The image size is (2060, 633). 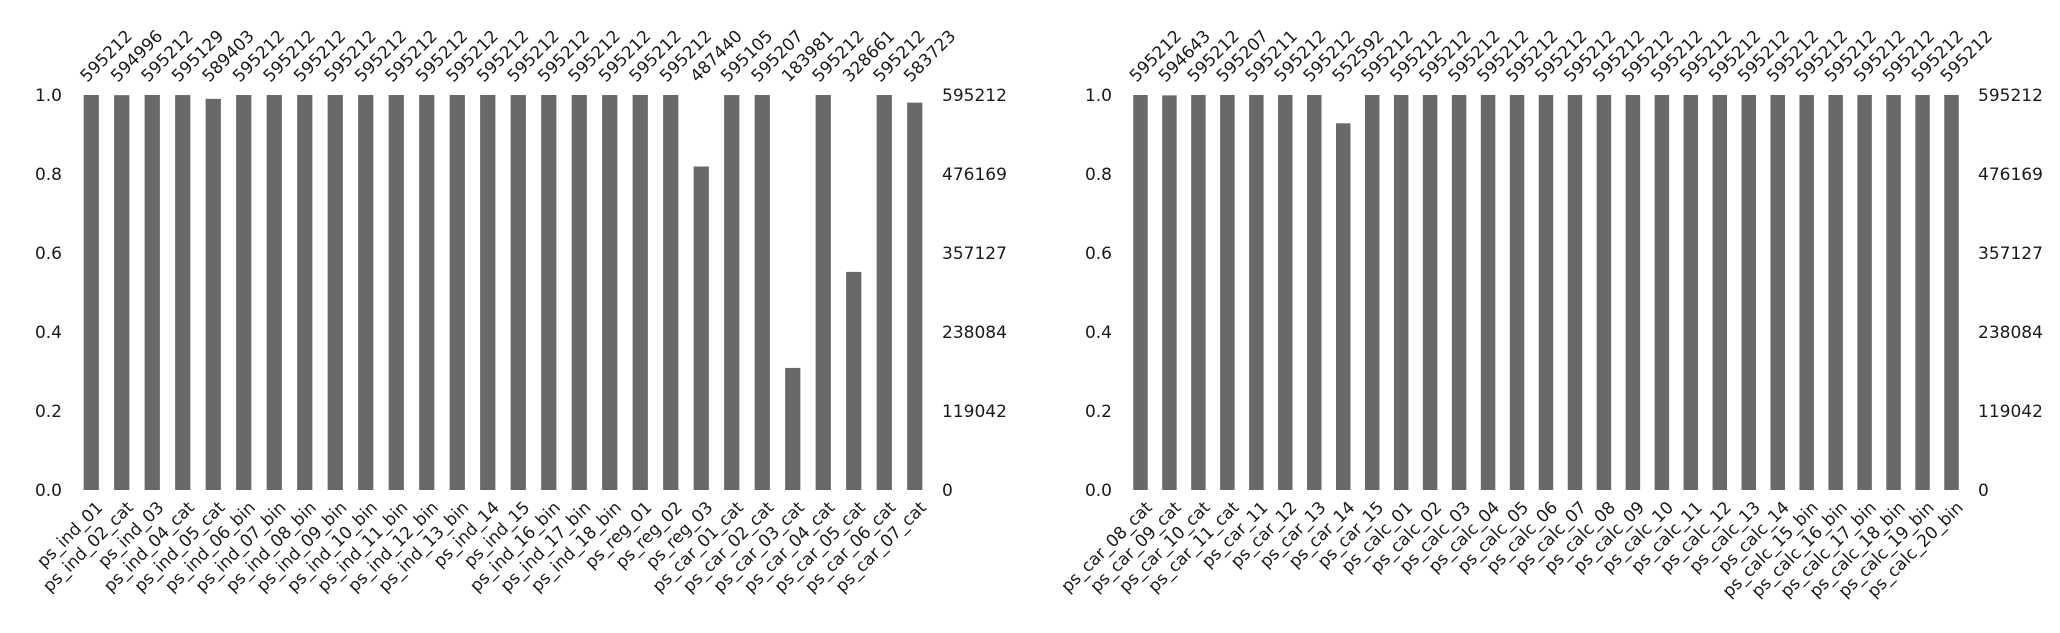 I want to click on bar-ps_calc_20_bin, so click(x=1951, y=292).